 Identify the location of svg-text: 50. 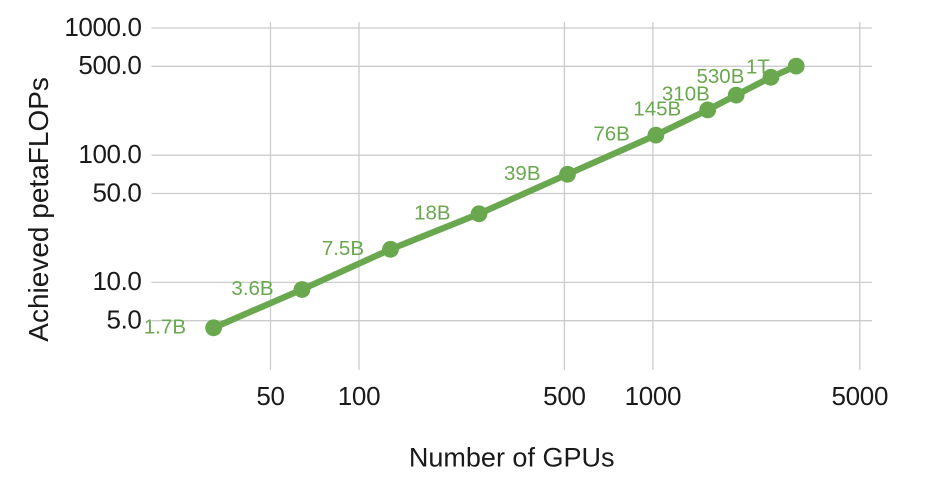
(270, 396).